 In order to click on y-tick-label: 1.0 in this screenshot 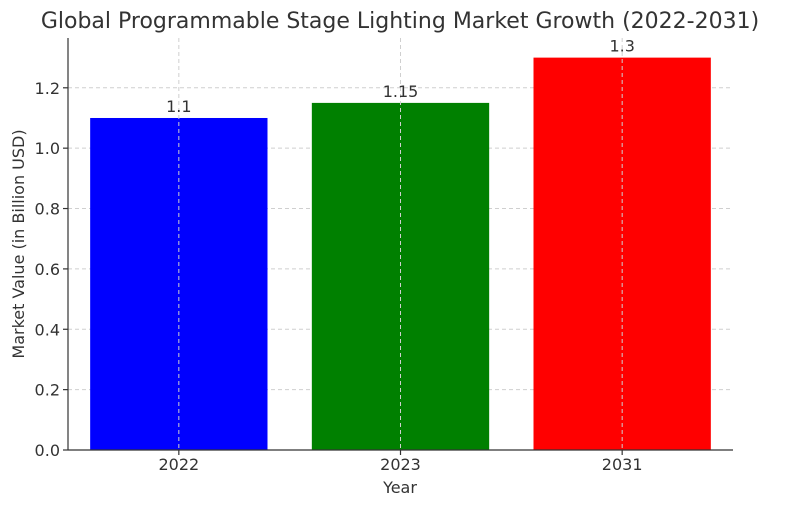, I will do `click(47, 148)`.